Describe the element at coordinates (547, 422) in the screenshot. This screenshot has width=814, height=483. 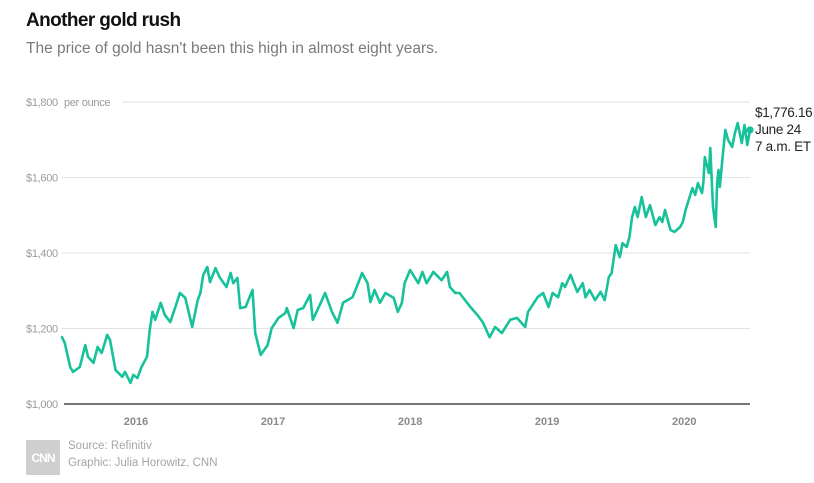
I see `x-tick-label: 2019` at that location.